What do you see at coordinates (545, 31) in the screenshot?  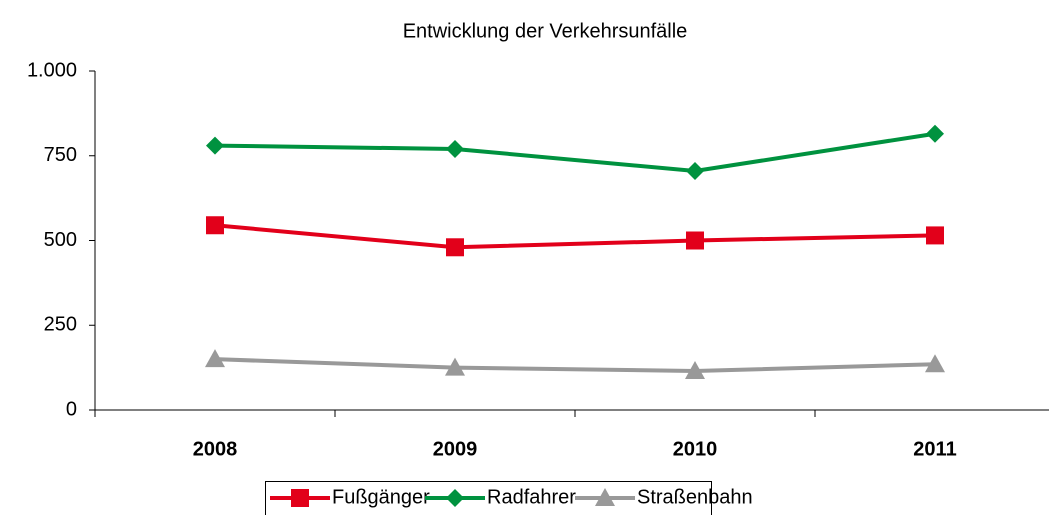 I see `chart-title: Entwicklung der Verkehrsunfälle` at bounding box center [545, 31].